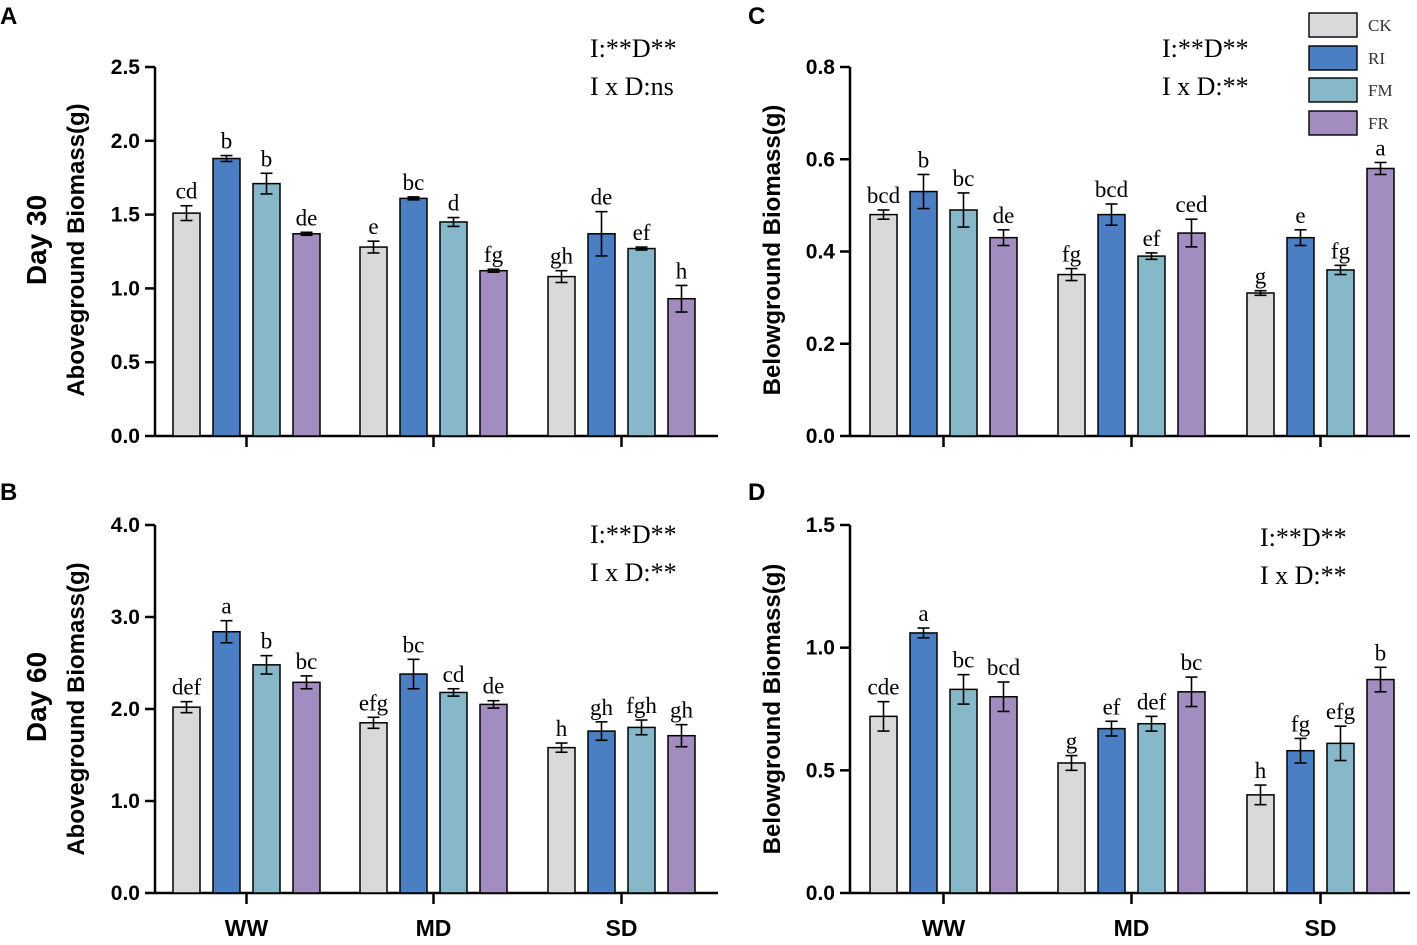  I want to click on legend-swatch-ck, so click(1333, 25).